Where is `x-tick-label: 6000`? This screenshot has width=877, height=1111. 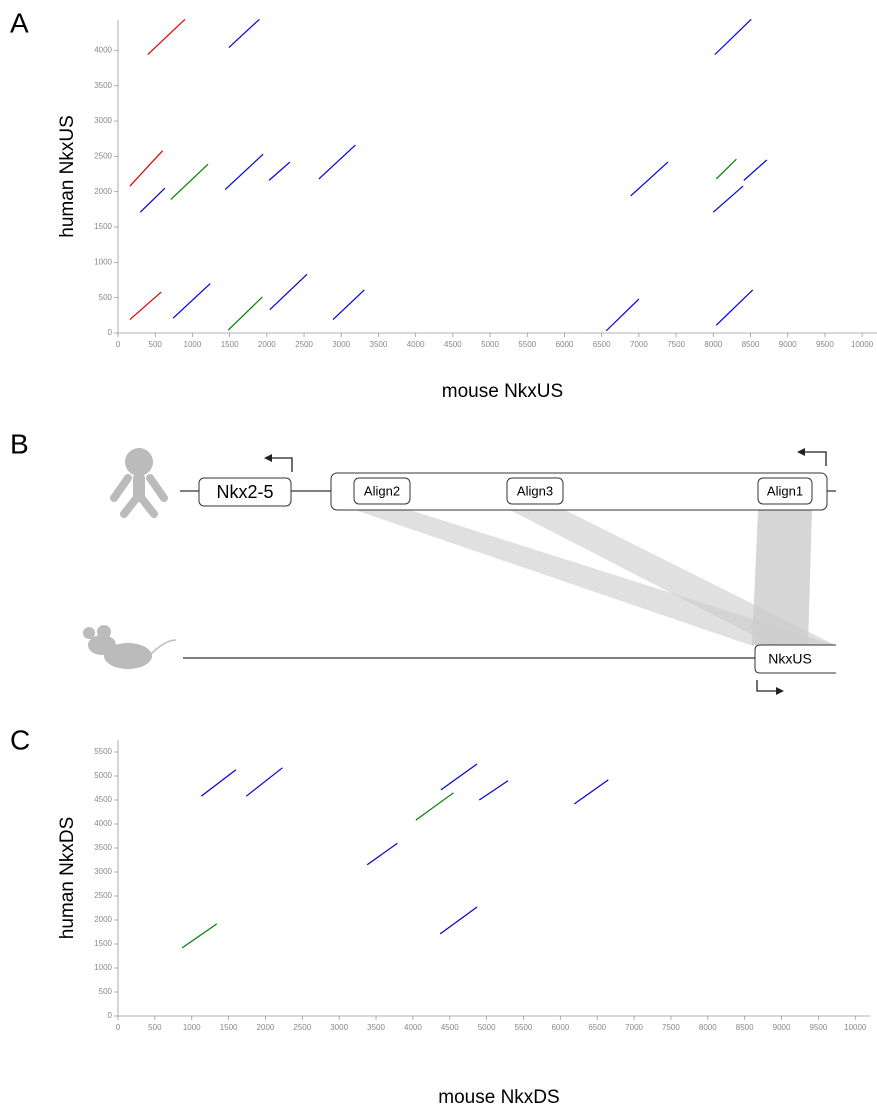
x-tick-label: 6000 is located at coordinates (560, 1027).